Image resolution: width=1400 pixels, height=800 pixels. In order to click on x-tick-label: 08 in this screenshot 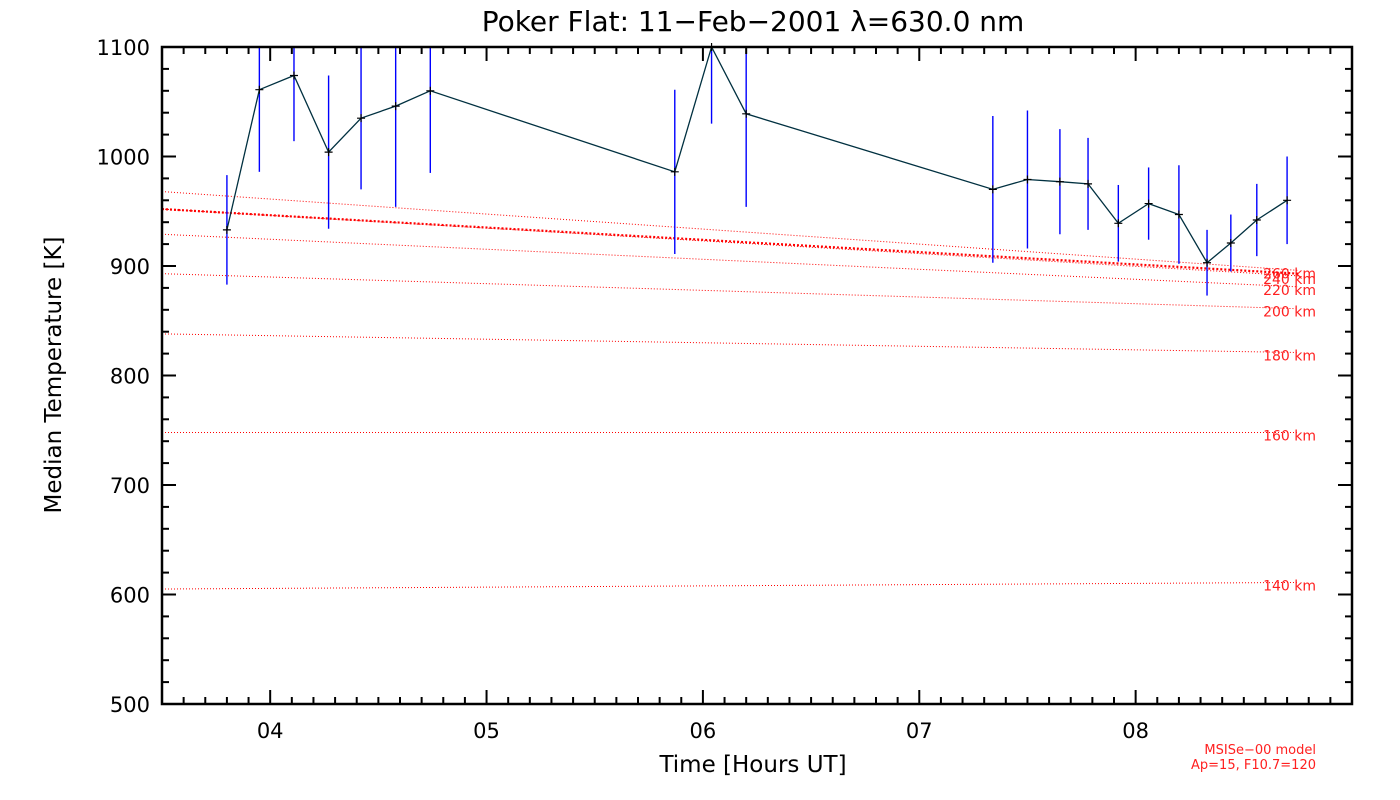, I will do `click(1135, 731)`.